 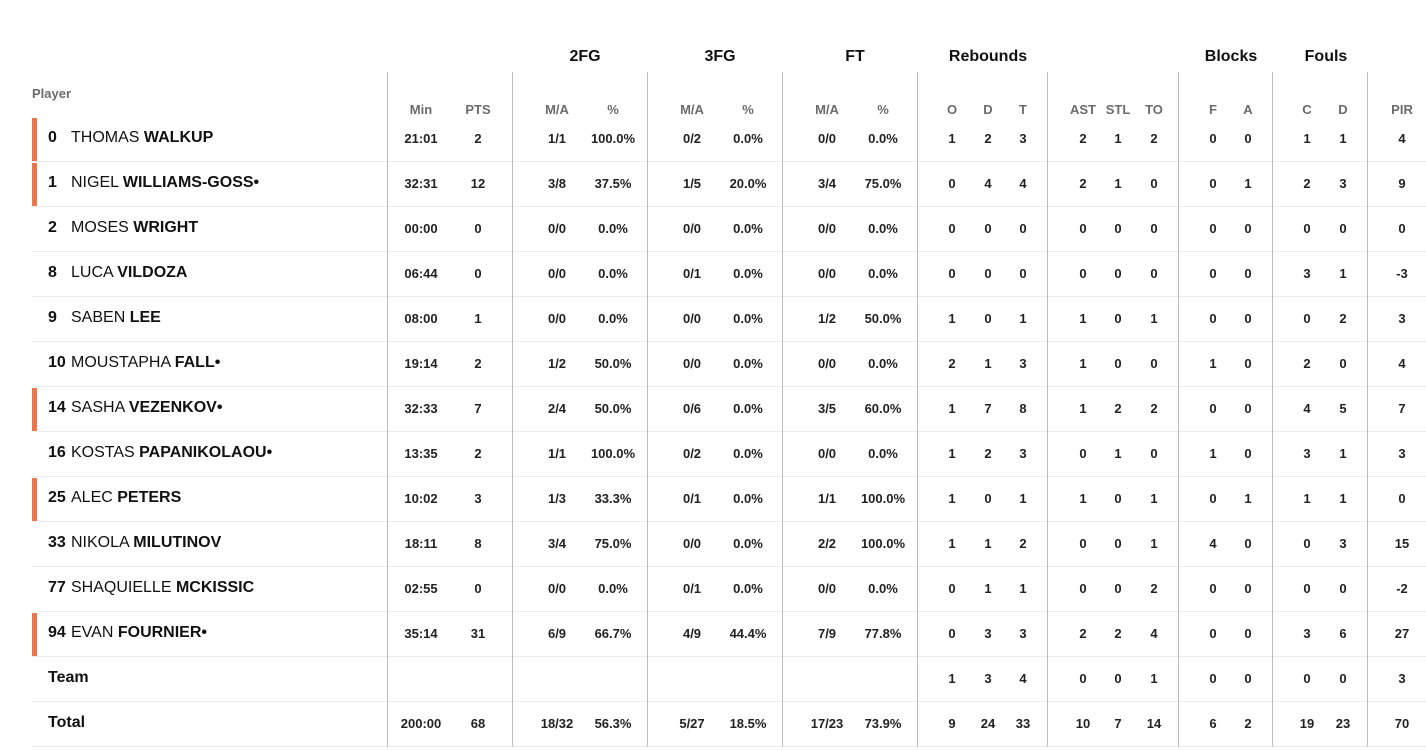 What do you see at coordinates (1213, 109) in the screenshot?
I see `column-header-bf: F` at bounding box center [1213, 109].